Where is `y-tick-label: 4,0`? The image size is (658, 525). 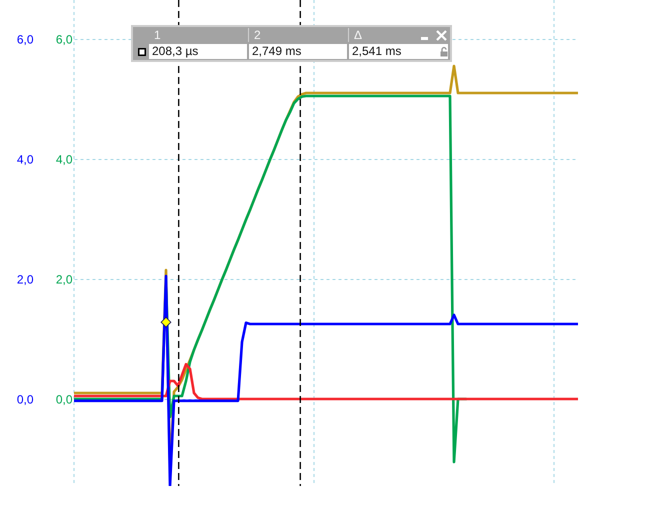 y-tick-label: 4,0 is located at coordinates (25, 159).